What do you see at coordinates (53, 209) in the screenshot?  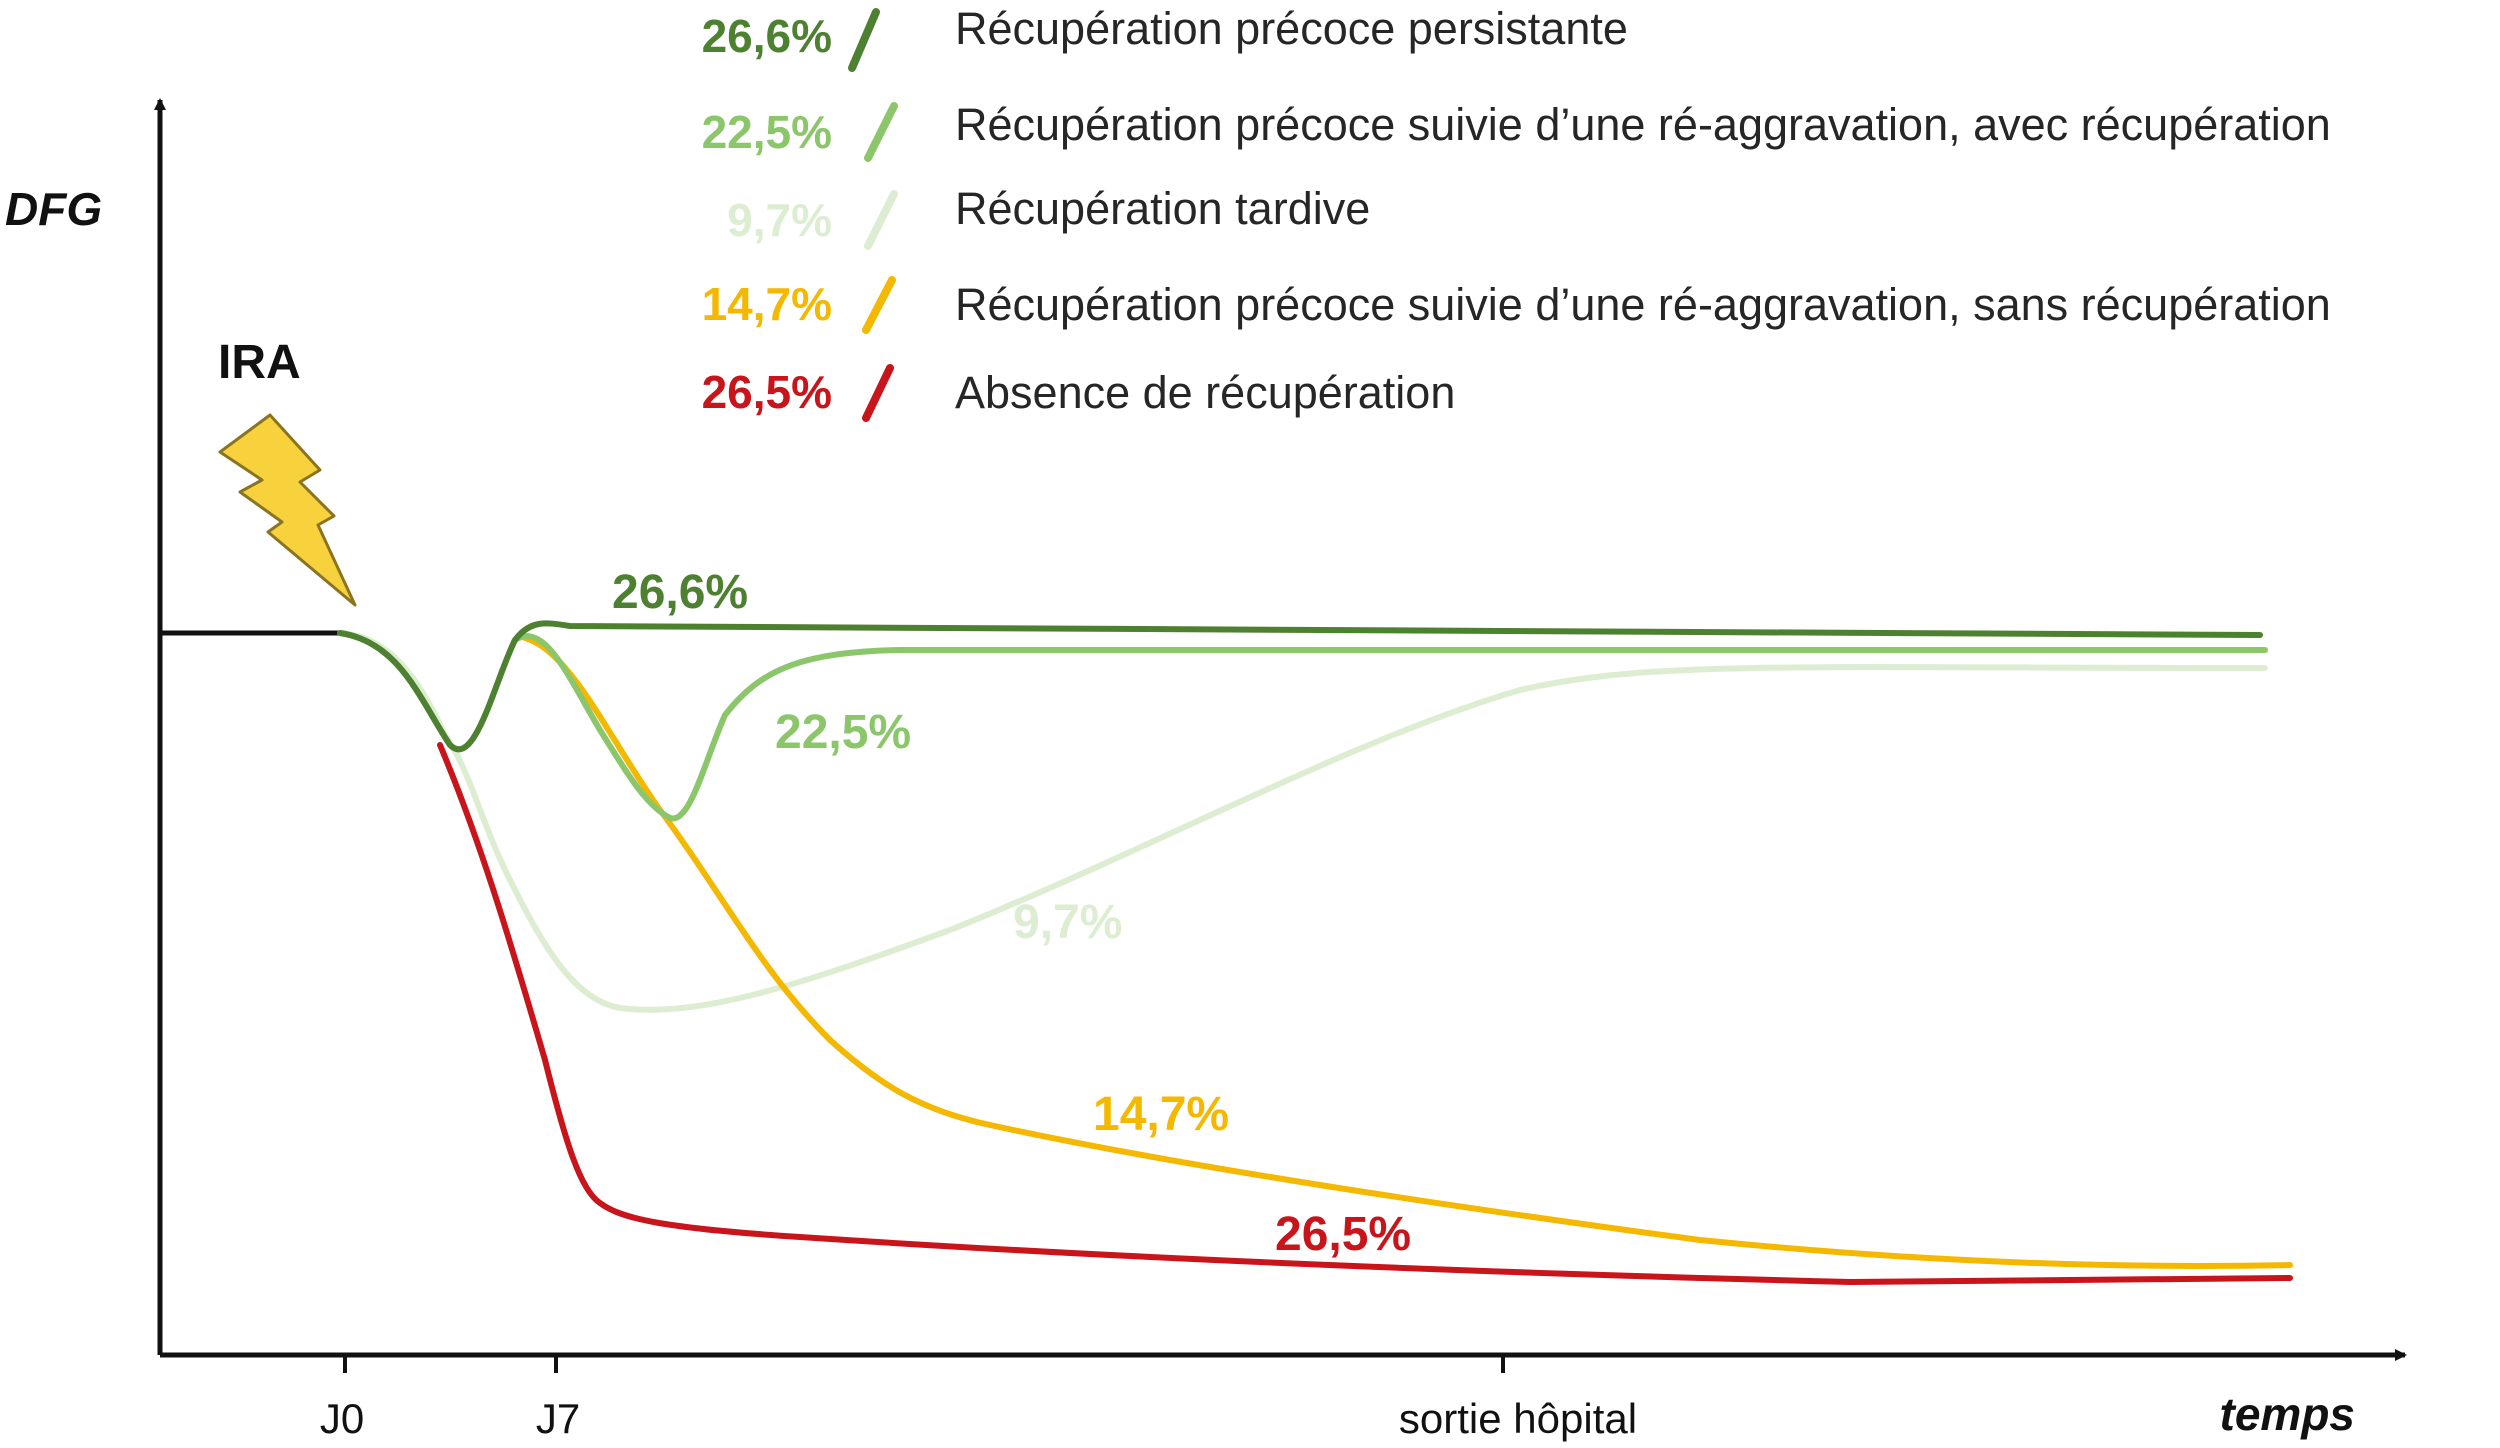 I see `y-axis-label: DFG` at bounding box center [53, 209].